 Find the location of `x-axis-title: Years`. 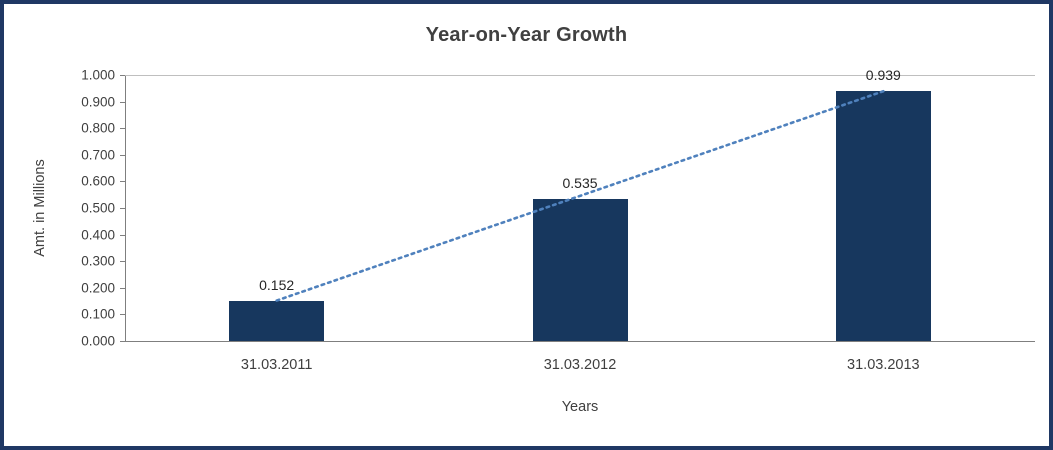

x-axis-title: Years is located at coordinates (580, 407).